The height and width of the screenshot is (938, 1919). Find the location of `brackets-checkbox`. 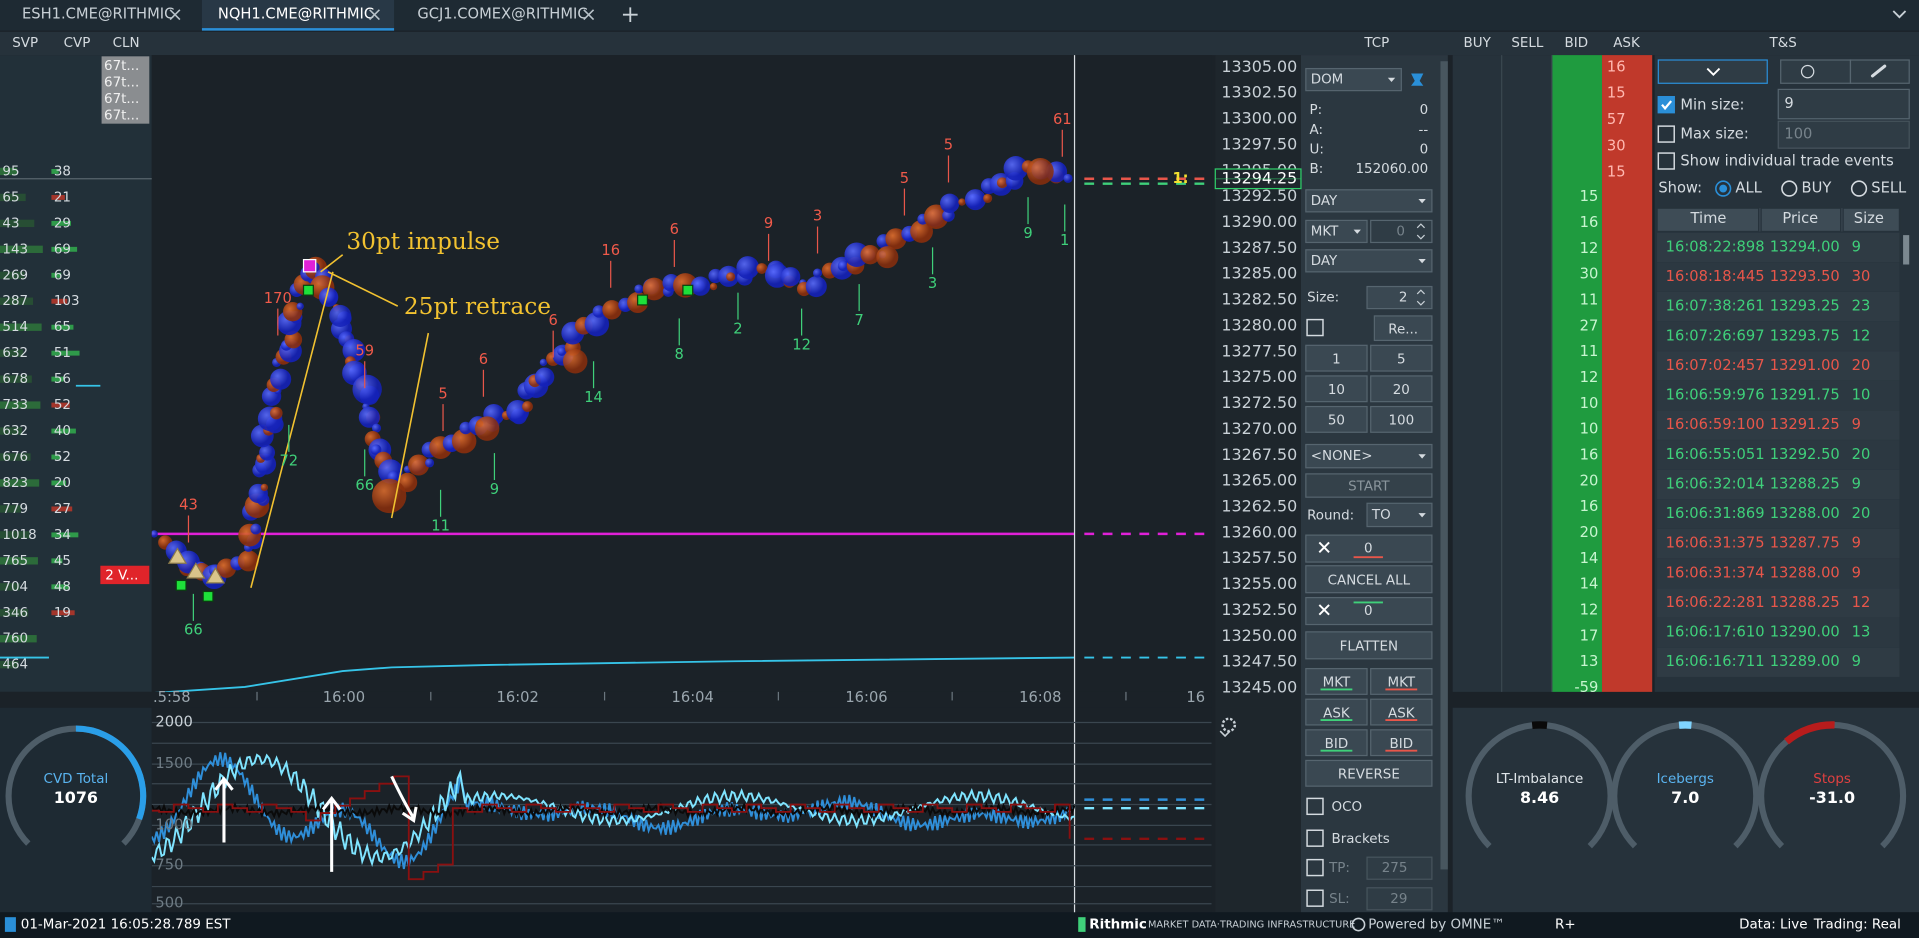

brackets-checkbox is located at coordinates (1315, 838).